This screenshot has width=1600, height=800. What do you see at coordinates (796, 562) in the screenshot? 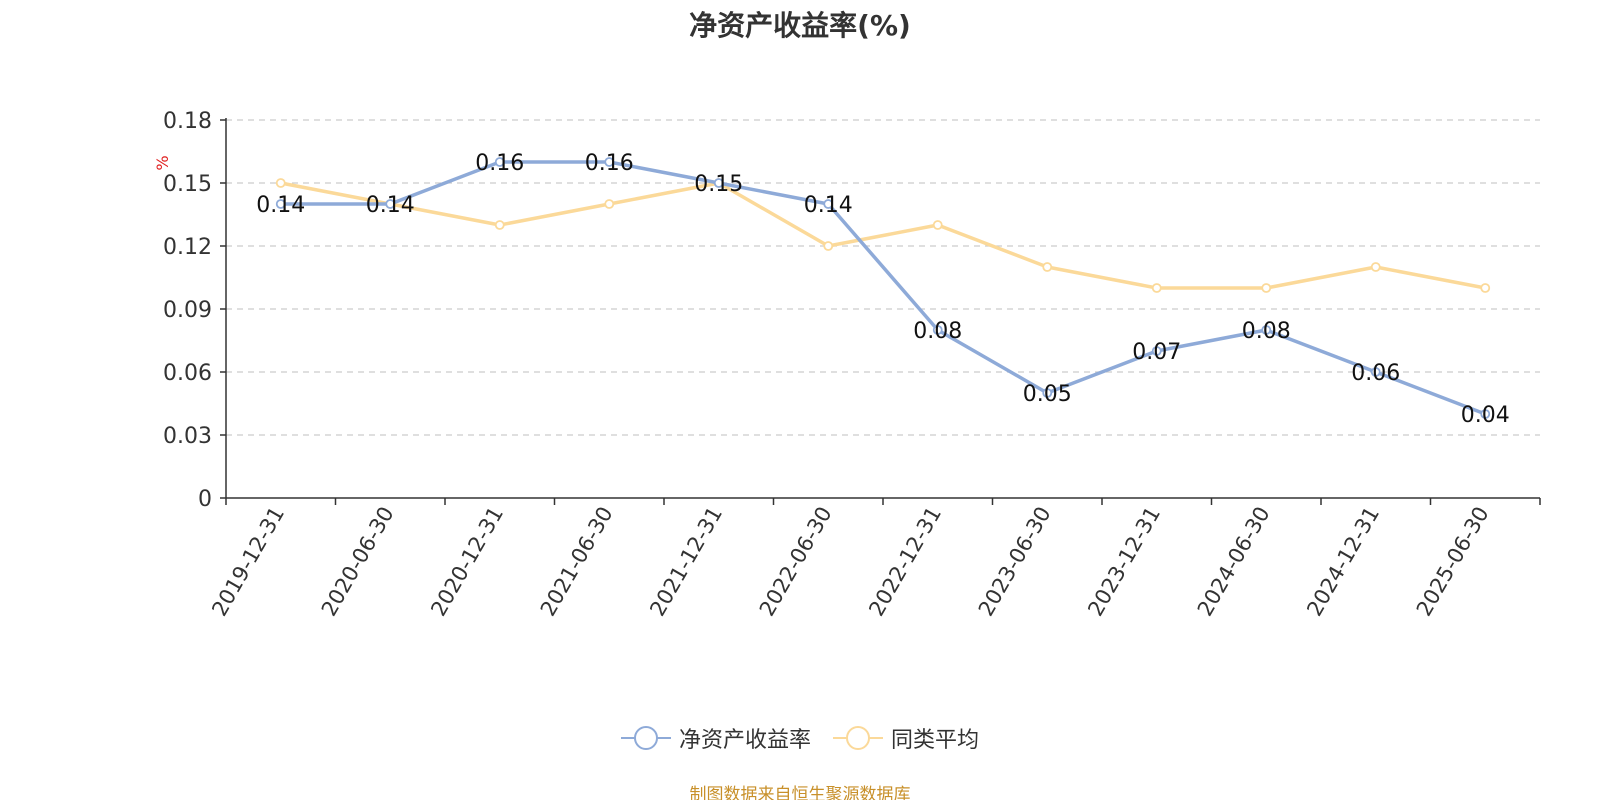
I see `x-tick-label: 2022-06-30` at bounding box center [796, 562].